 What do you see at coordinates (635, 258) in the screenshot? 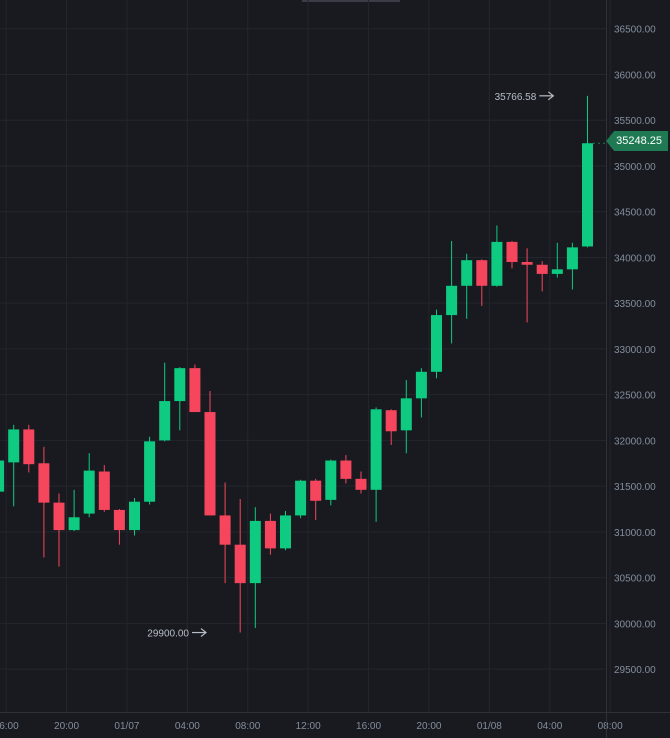
I see `y-tick-label: 34000.00` at bounding box center [635, 258].